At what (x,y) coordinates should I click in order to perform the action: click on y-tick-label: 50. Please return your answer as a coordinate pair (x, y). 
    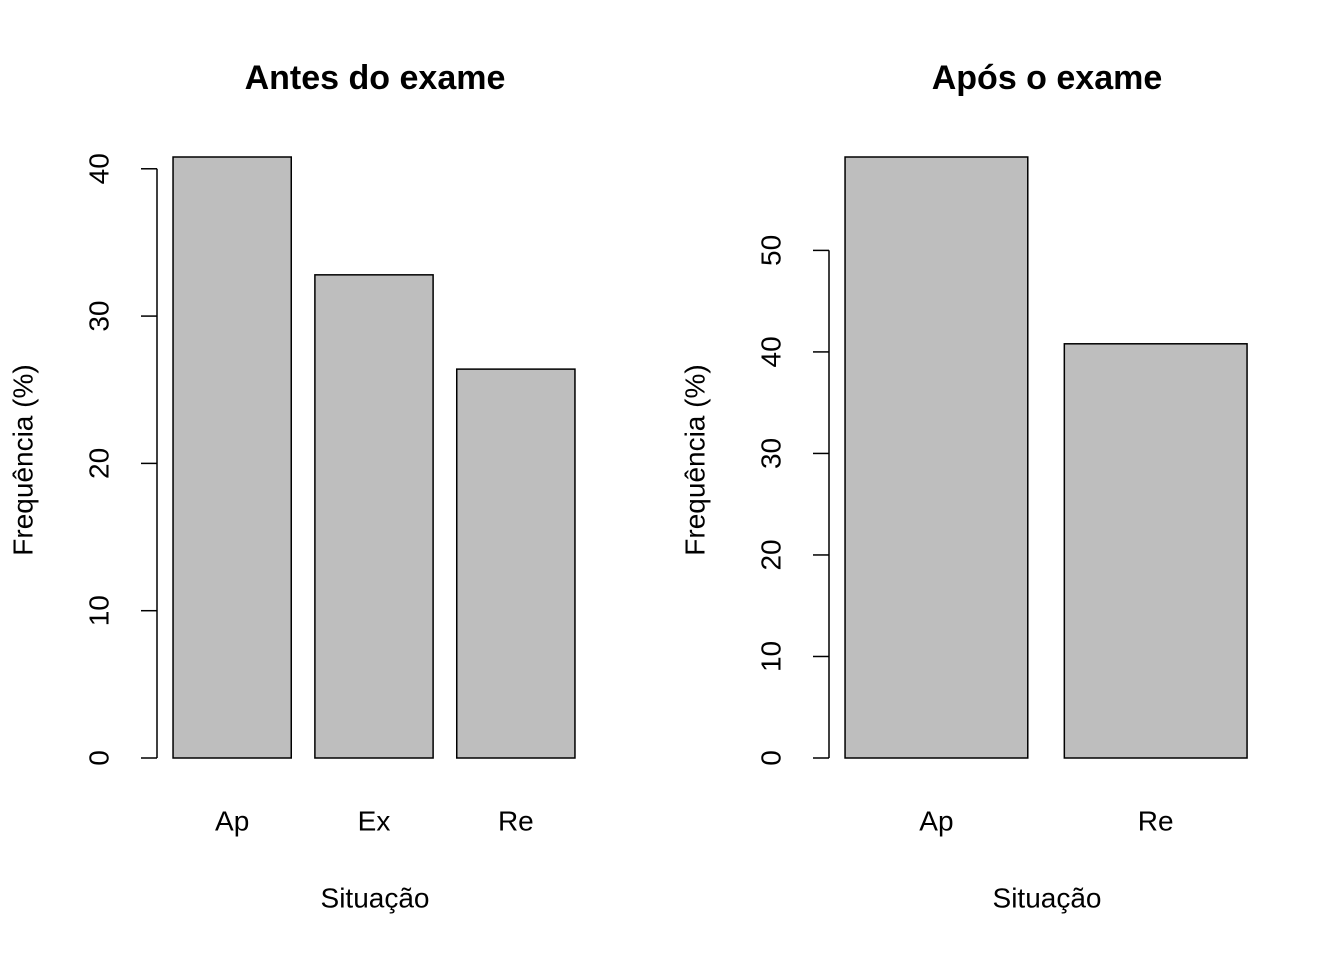
    Looking at the image, I should click on (770, 250).